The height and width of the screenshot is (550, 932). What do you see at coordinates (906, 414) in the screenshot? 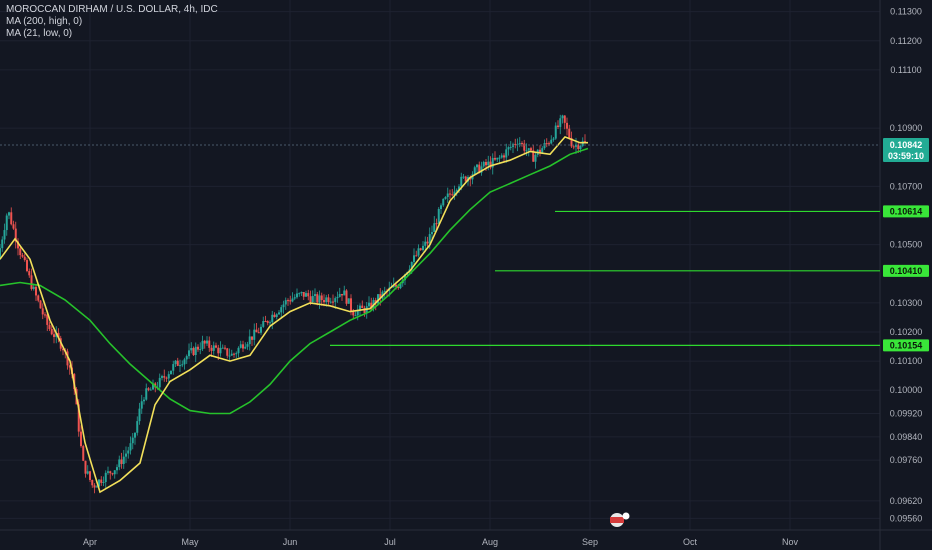
I see `y-tick-label: 0.09920` at bounding box center [906, 414].